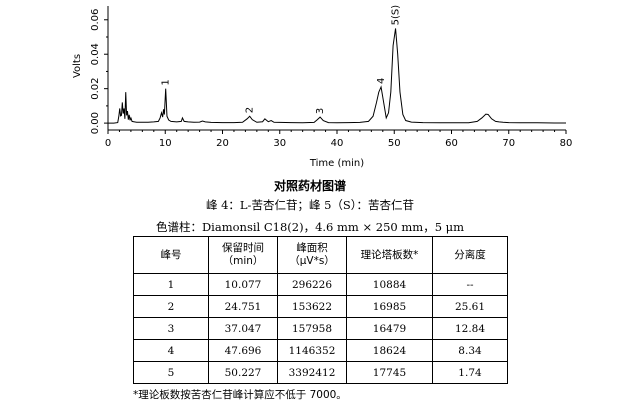  What do you see at coordinates (95, 123) in the screenshot?
I see `y-tick-label: 0.00` at bounding box center [95, 123].